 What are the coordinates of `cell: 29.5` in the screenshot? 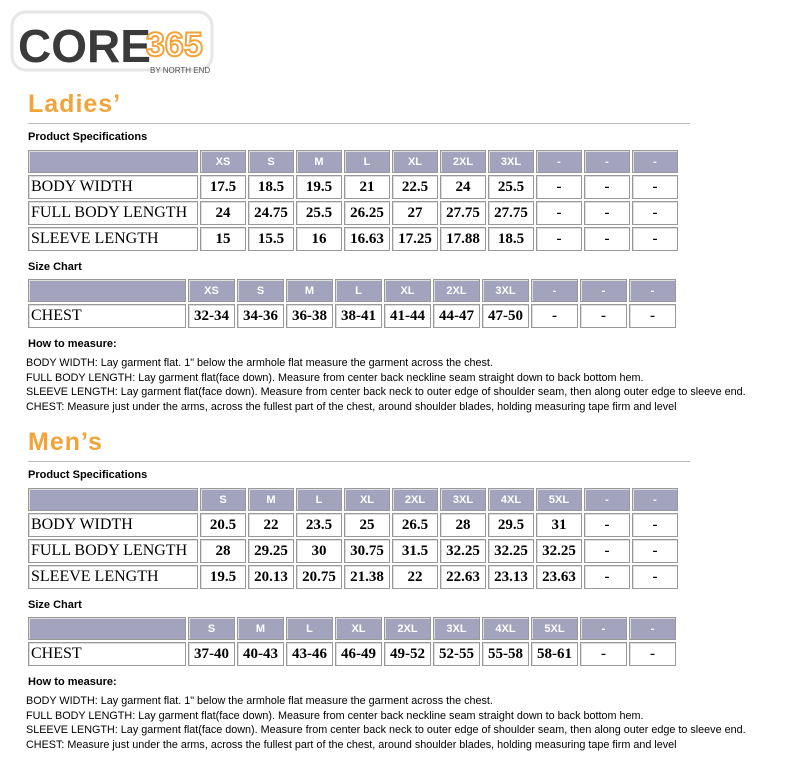 It's located at (511, 525).